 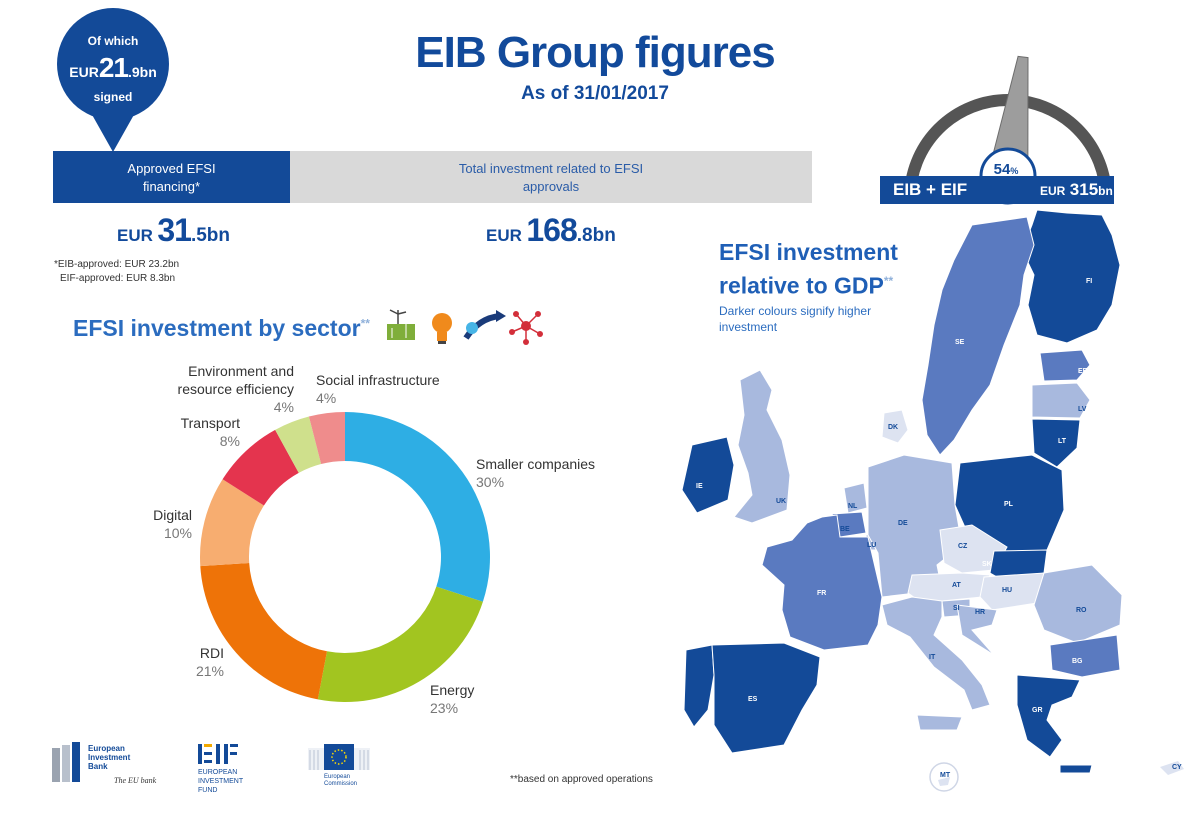 What do you see at coordinates (113, 97) in the screenshot?
I see `pin-bottom-text: signed` at bounding box center [113, 97].